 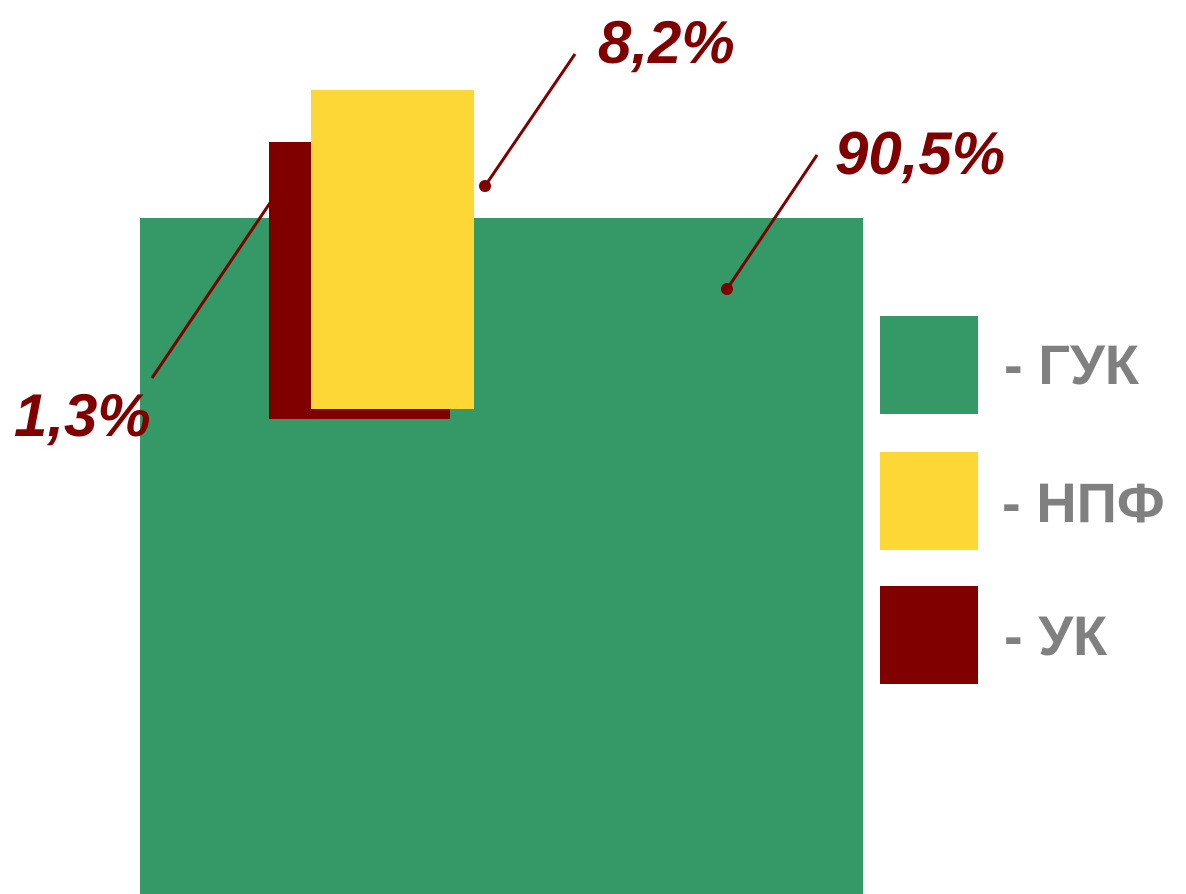 I want to click on value-label-uk: 1,3%, so click(x=82, y=415).